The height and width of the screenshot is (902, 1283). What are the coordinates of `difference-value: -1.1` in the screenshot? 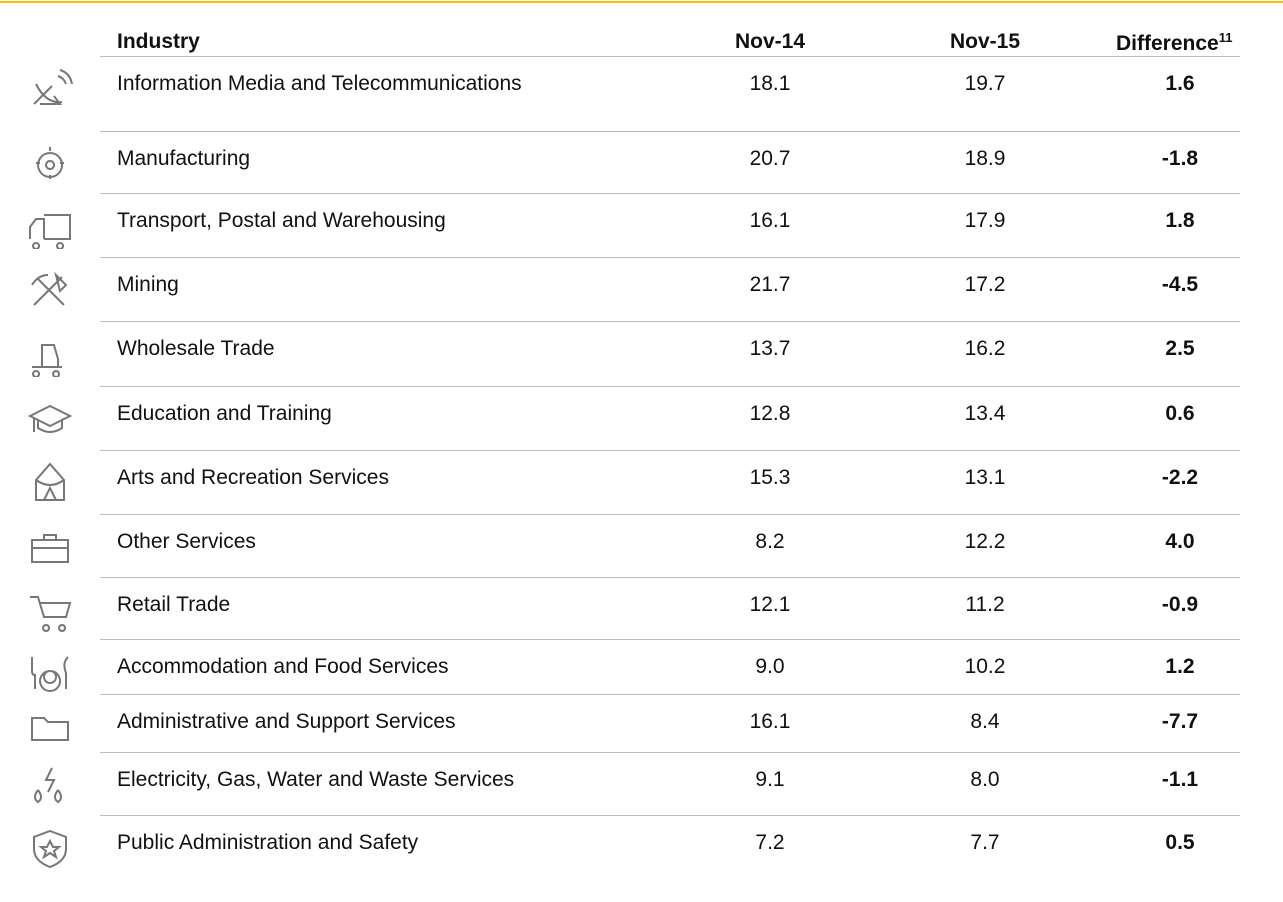 It's located at (1180, 779).